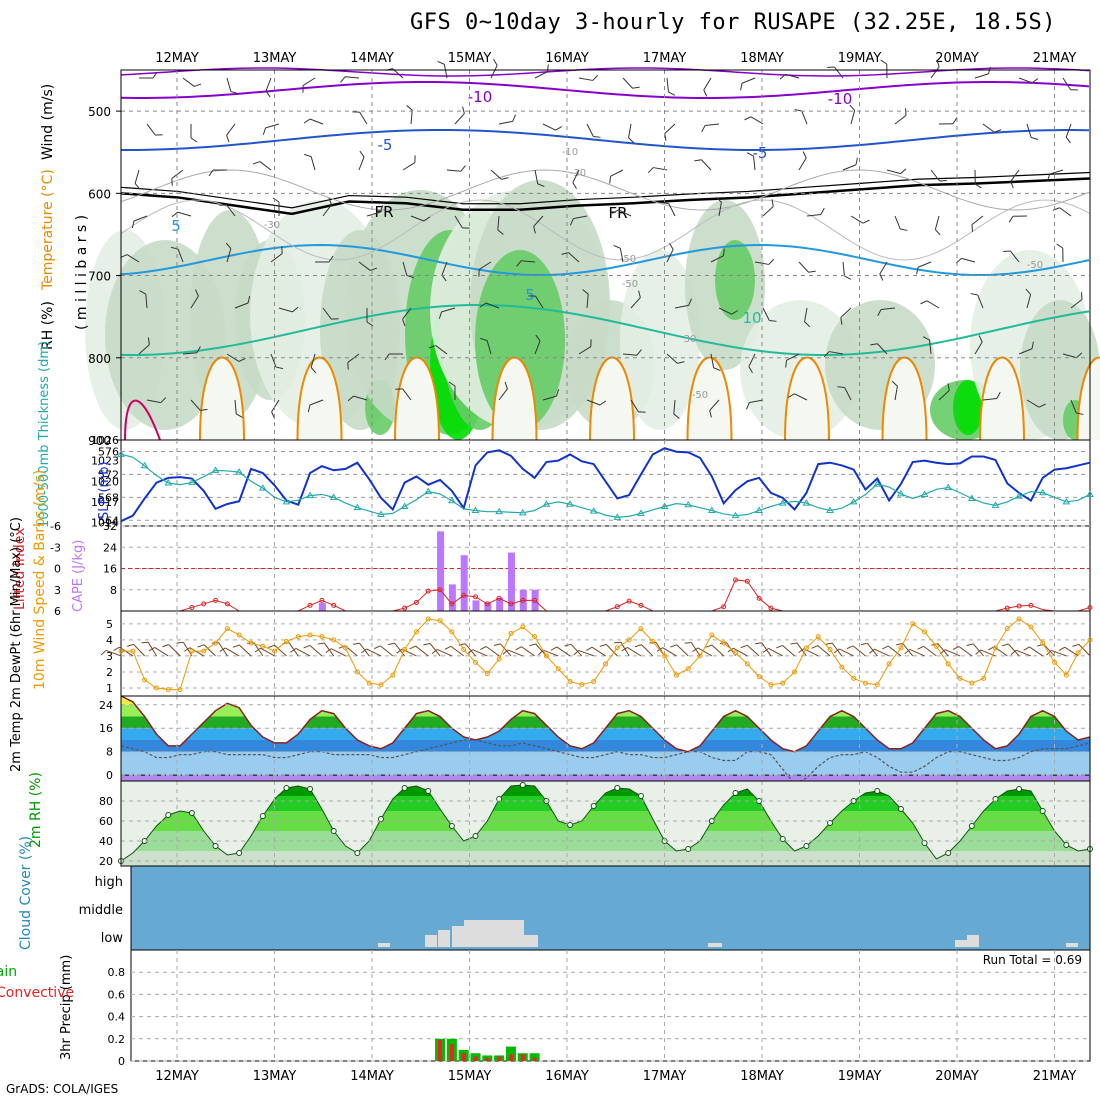 This screenshot has width=1100, height=1100. I want to click on cloud-level-label: middle, so click(101, 910).